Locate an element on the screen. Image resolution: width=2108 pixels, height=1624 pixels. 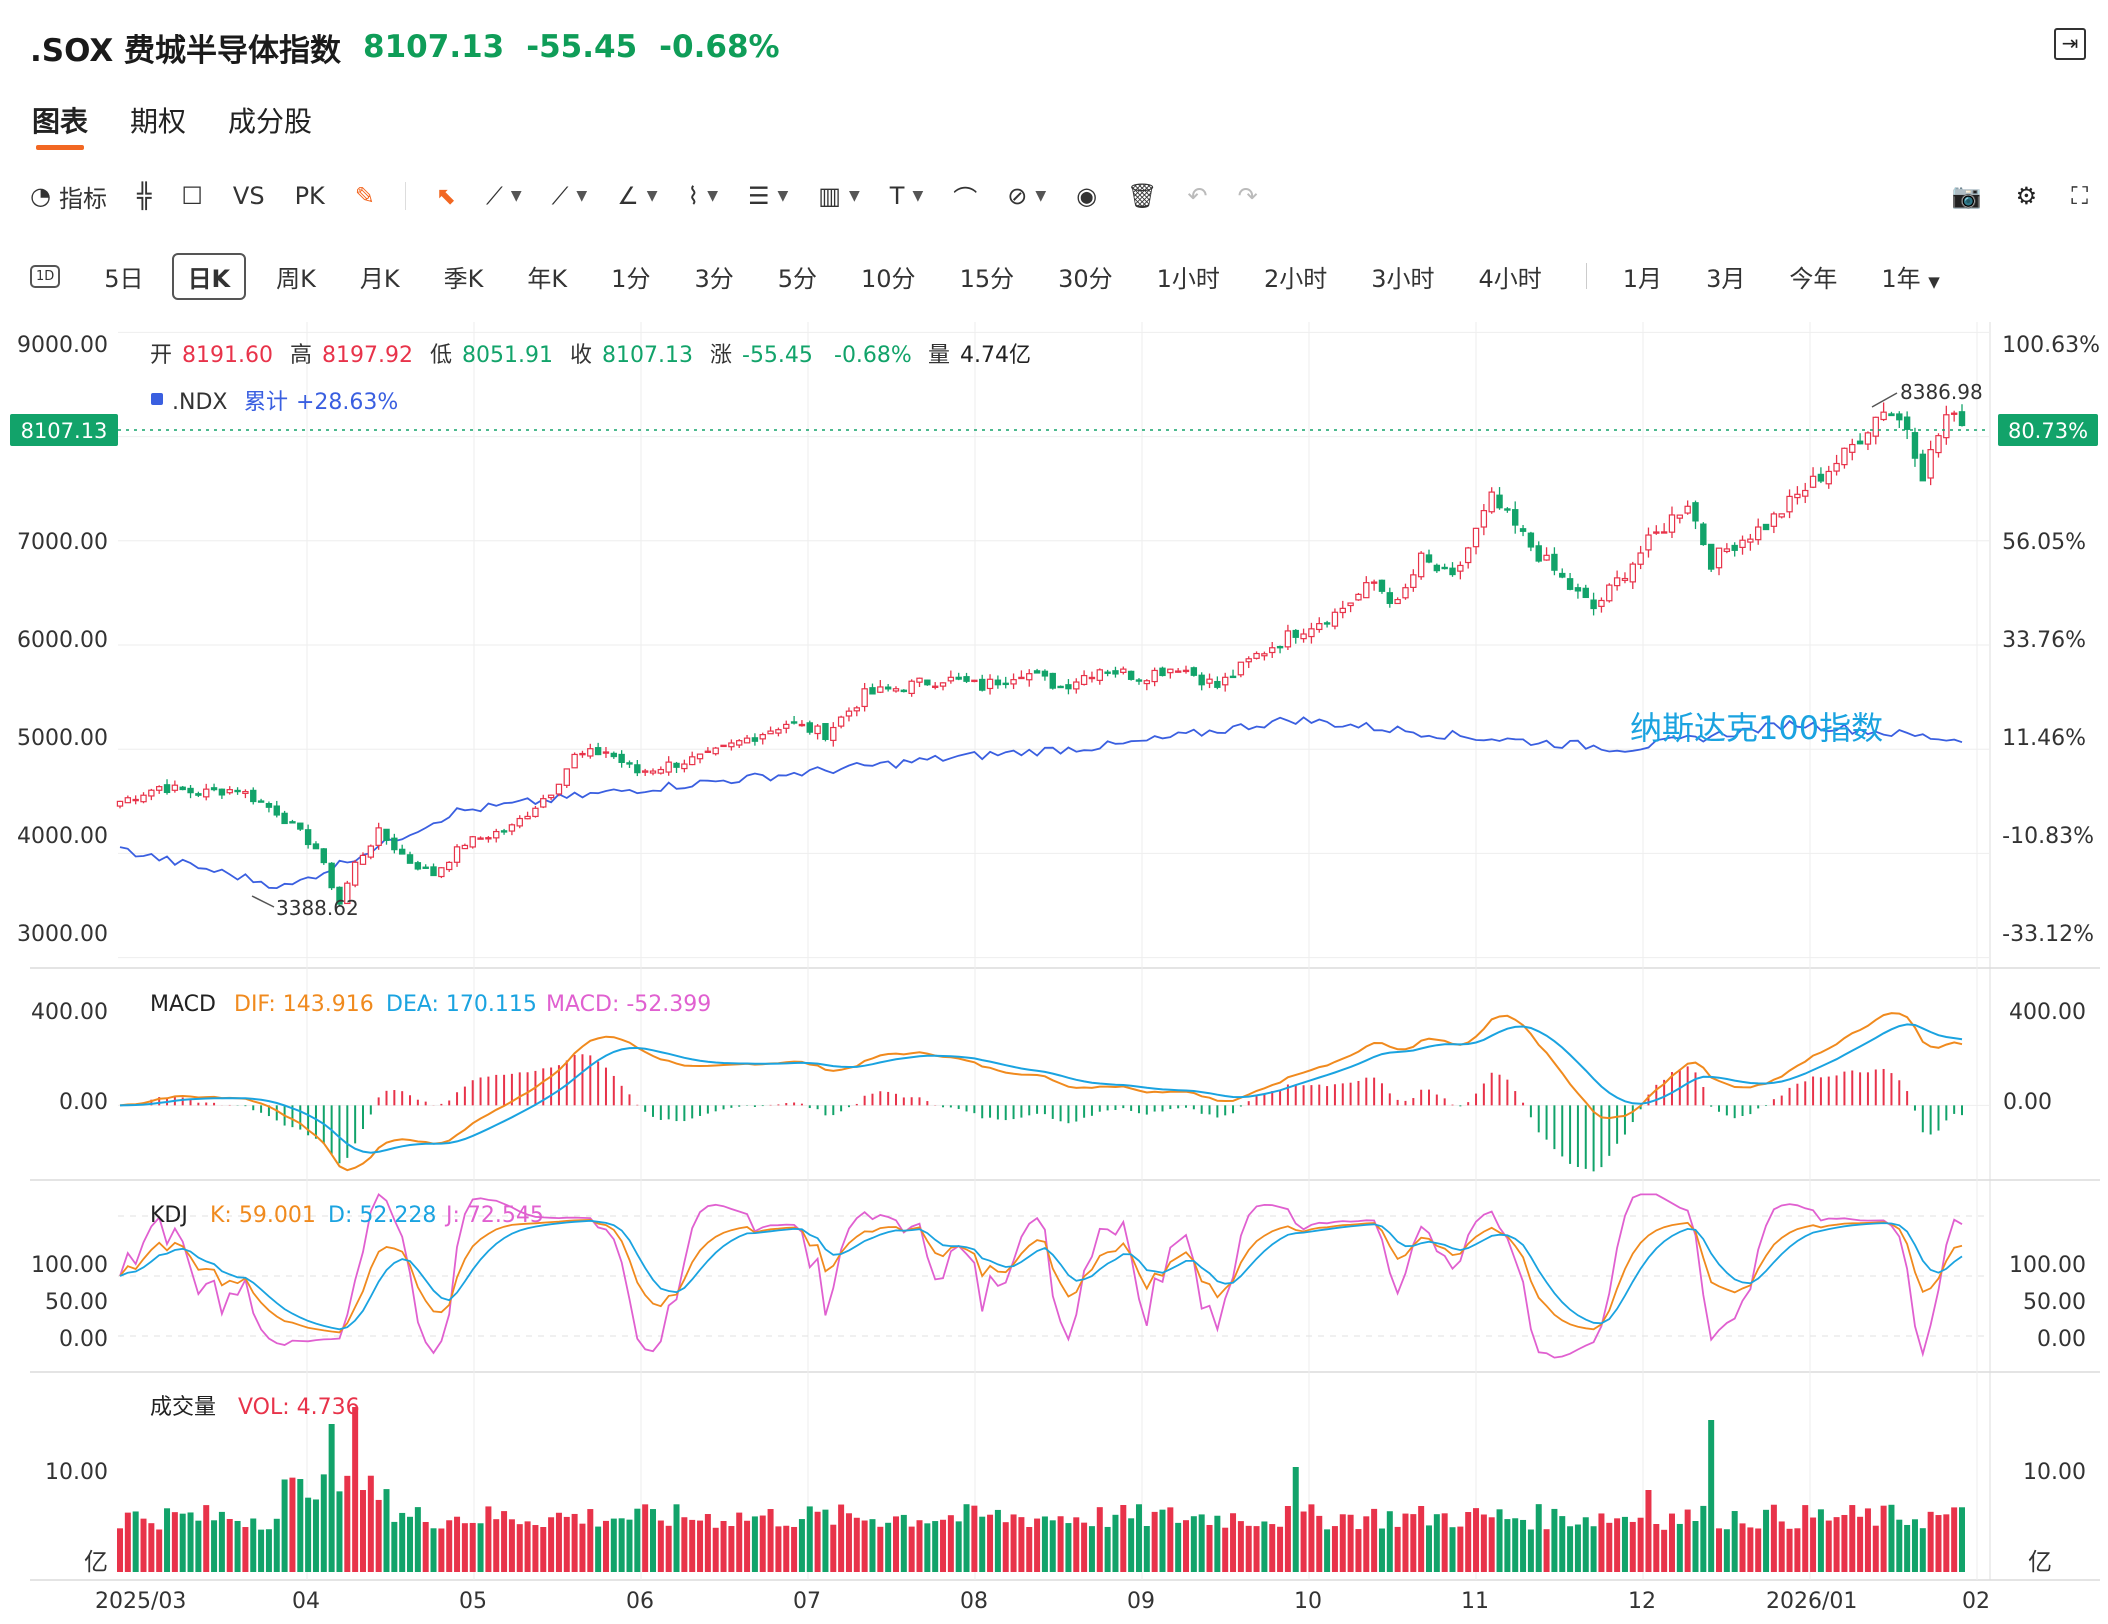
pen-button: ✎ is located at coordinates (365, 196).